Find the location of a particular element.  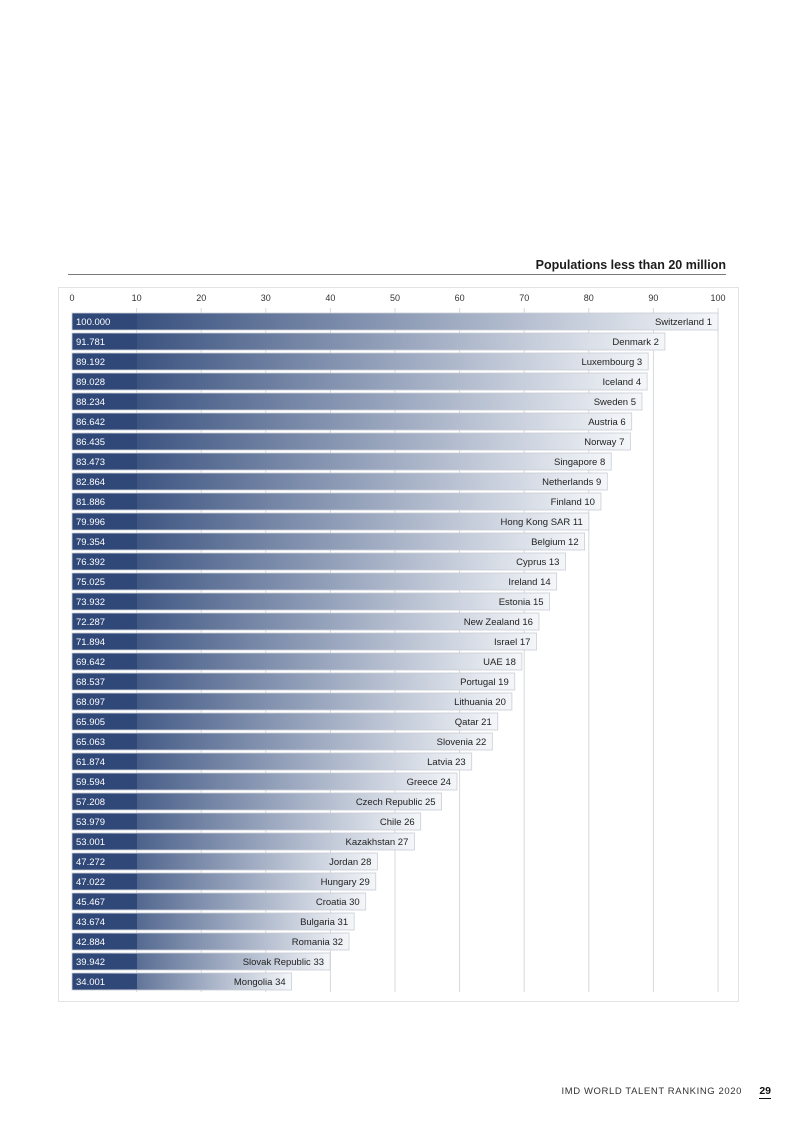

bar-row: 88.234 Sweden 5 is located at coordinates (357, 401).